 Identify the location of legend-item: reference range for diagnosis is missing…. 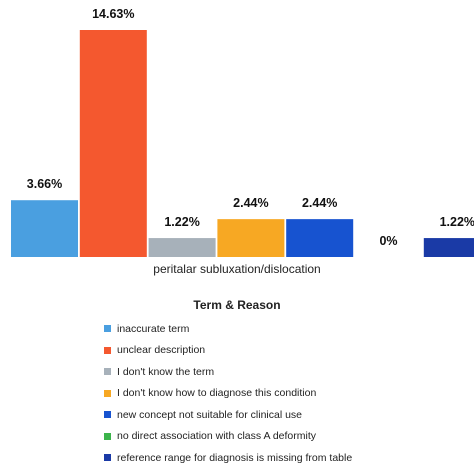
(228, 458).